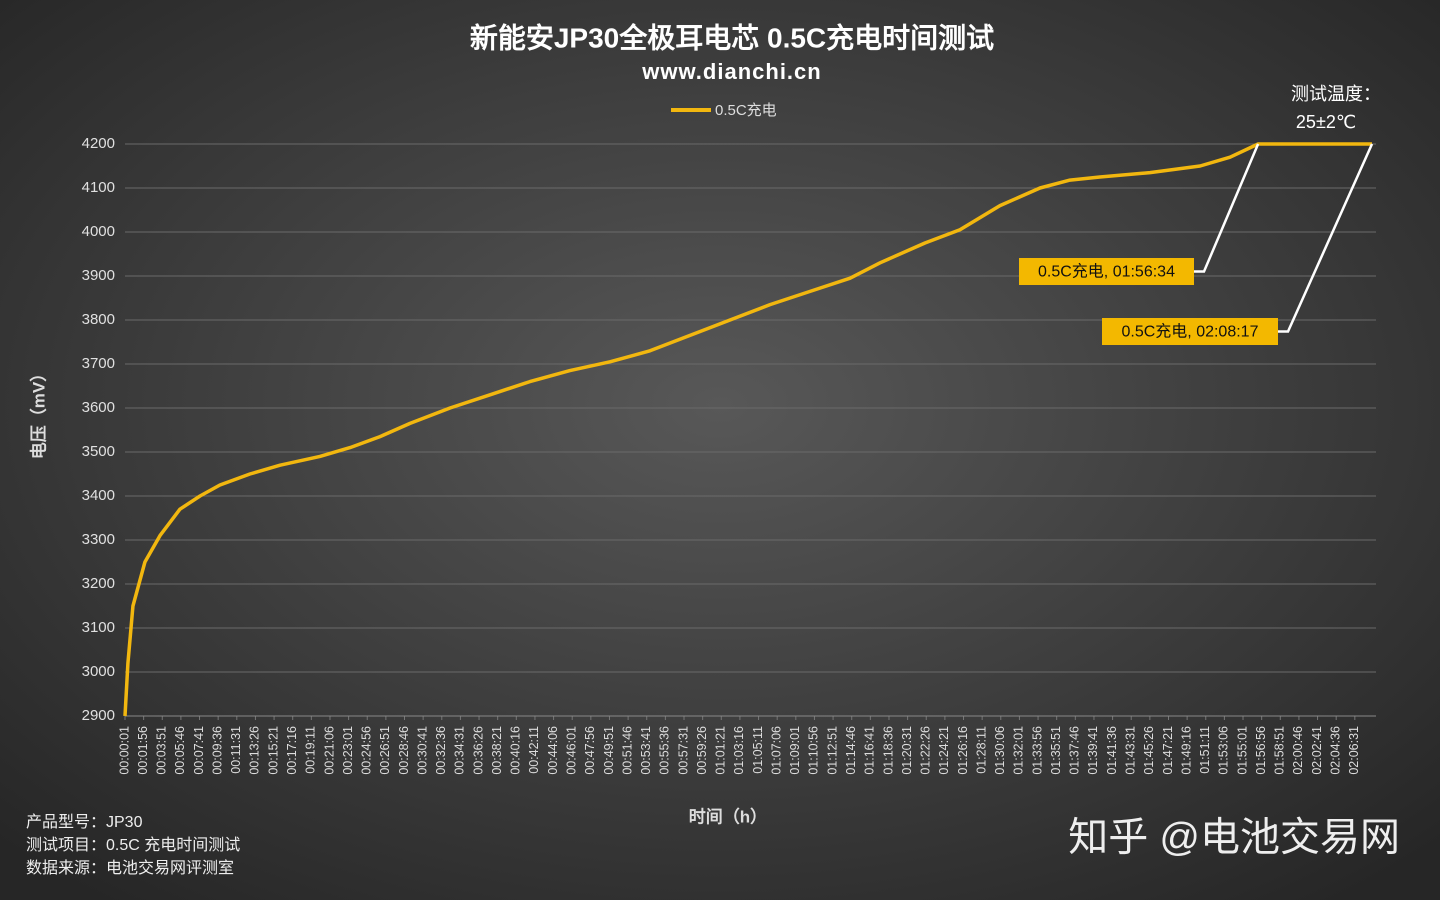 Image resolution: width=1440 pixels, height=900 pixels. Describe the element at coordinates (926, 750) in the screenshot. I see `x-tick-label: 01:22:26` at that location.